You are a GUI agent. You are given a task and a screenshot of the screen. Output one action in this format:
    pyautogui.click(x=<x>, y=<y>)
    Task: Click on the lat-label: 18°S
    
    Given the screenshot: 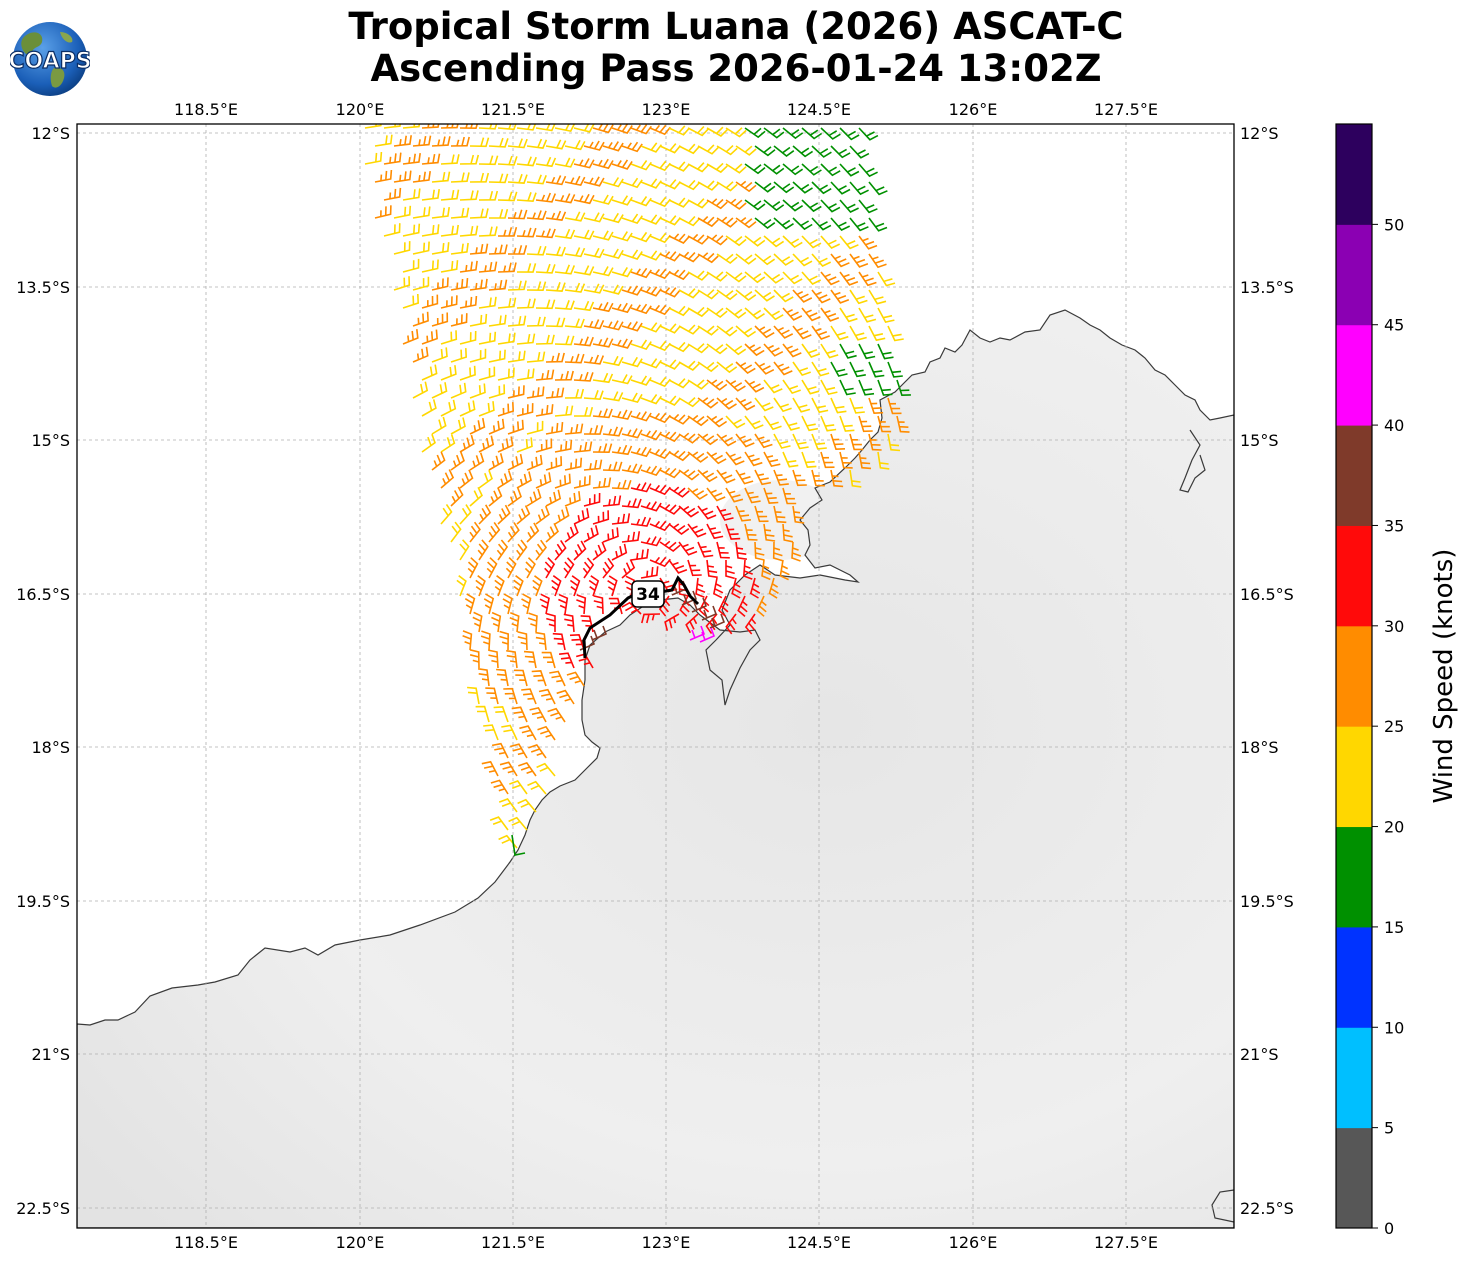 What is the action you would take?
    pyautogui.click(x=1259, y=747)
    